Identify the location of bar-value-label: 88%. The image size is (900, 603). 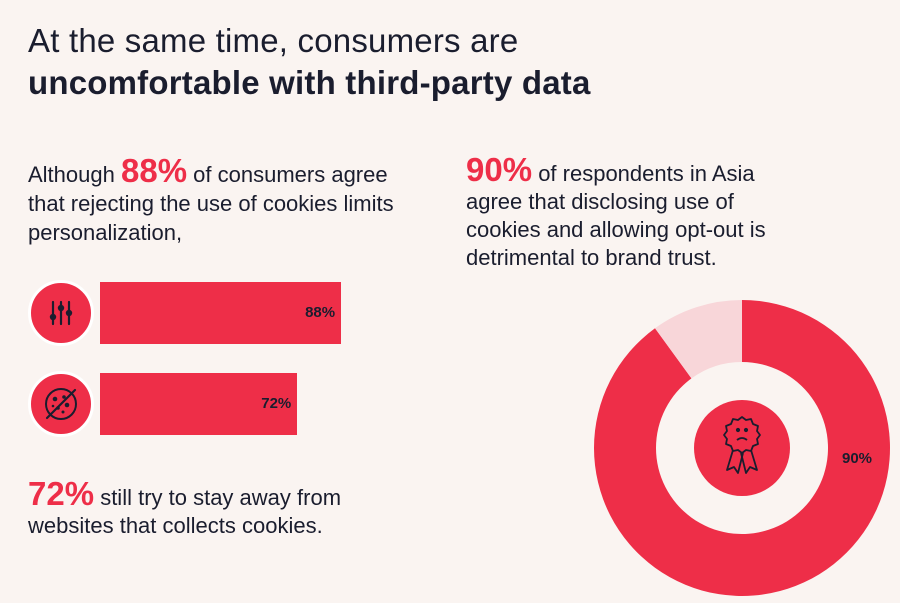
(320, 312).